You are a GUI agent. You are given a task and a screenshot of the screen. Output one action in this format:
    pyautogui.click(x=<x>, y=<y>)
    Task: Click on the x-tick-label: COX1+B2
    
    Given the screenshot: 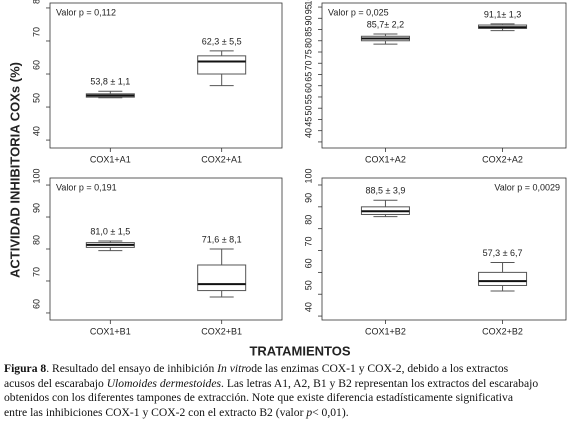 What is the action you would take?
    pyautogui.click(x=385, y=331)
    